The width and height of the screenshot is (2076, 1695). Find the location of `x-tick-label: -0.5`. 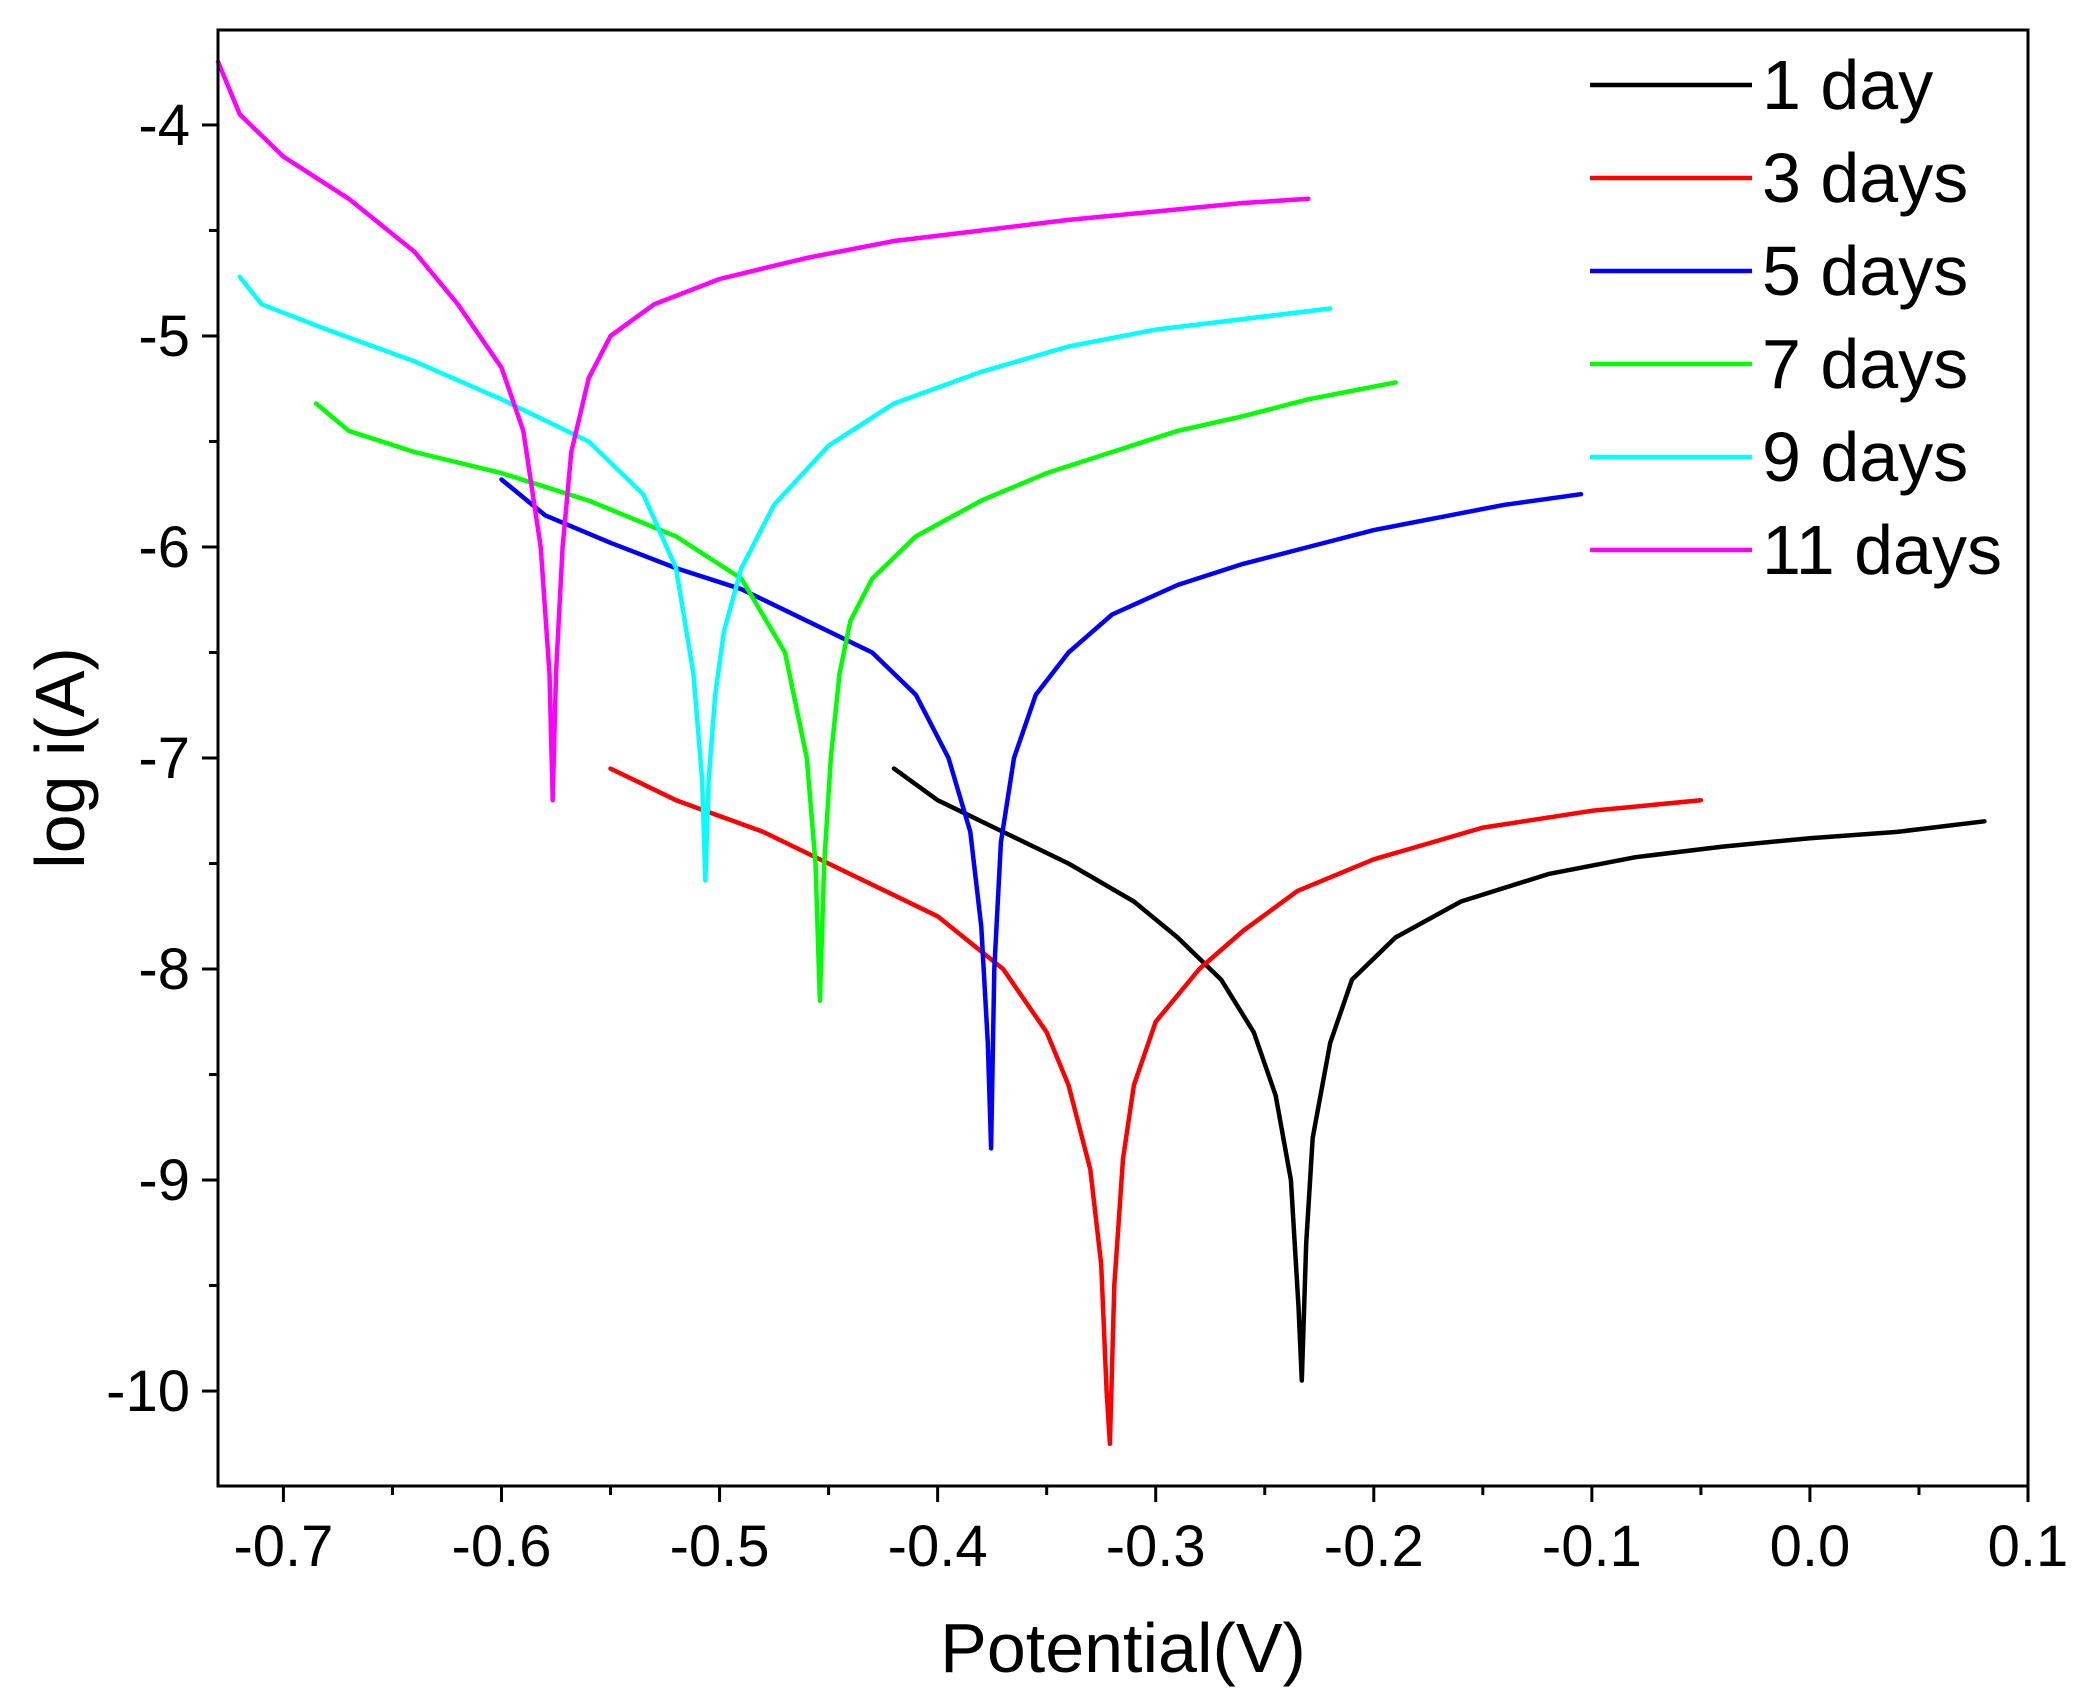

x-tick-label: -0.5 is located at coordinates (720, 1546).